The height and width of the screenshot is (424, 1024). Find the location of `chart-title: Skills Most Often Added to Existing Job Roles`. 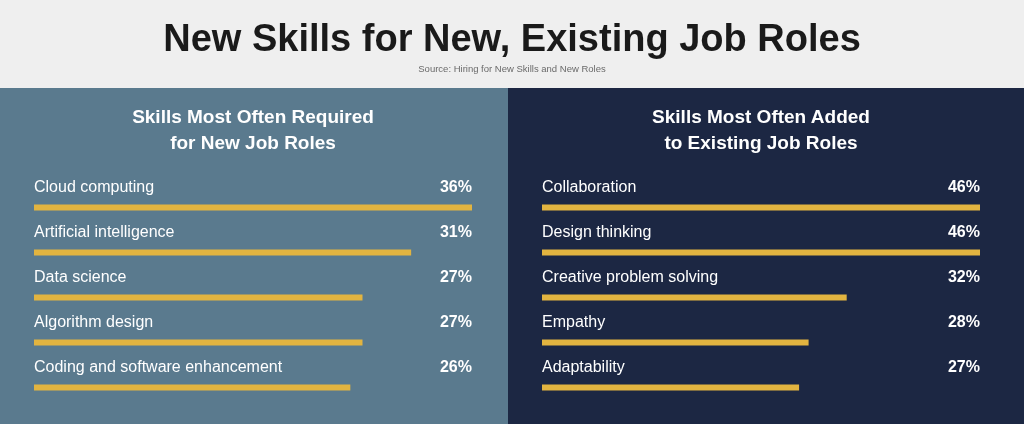

chart-title: Skills Most Often Added to Existing Job Roles is located at coordinates (761, 129).